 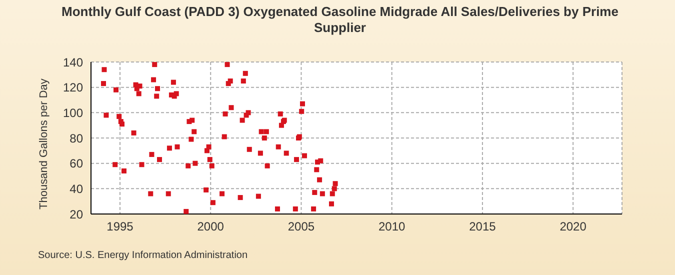 I want to click on y-tick-label: 20, so click(x=77, y=214).